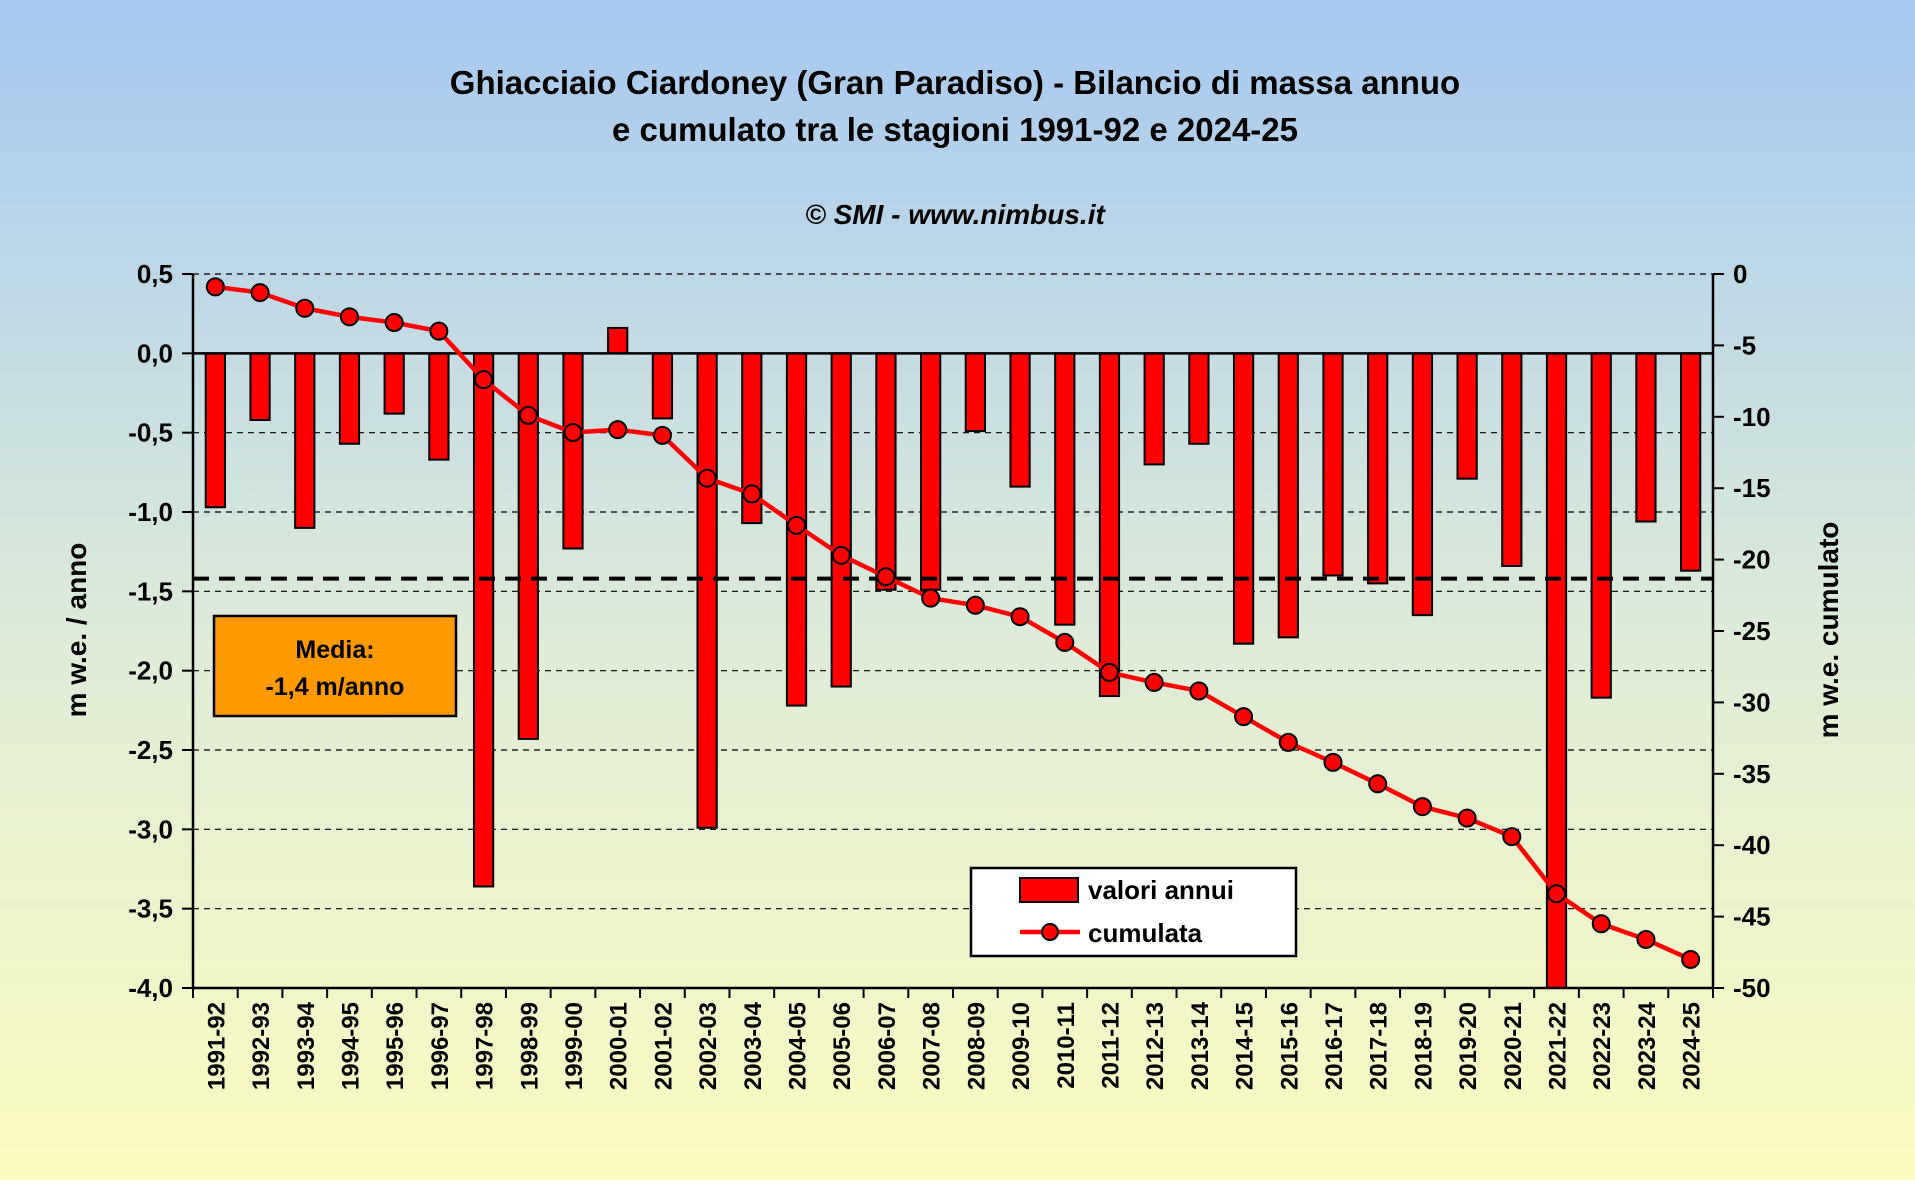 This screenshot has width=1915, height=1185. What do you see at coordinates (1752, 988) in the screenshot?
I see `y-tick-label-right: -50` at bounding box center [1752, 988].